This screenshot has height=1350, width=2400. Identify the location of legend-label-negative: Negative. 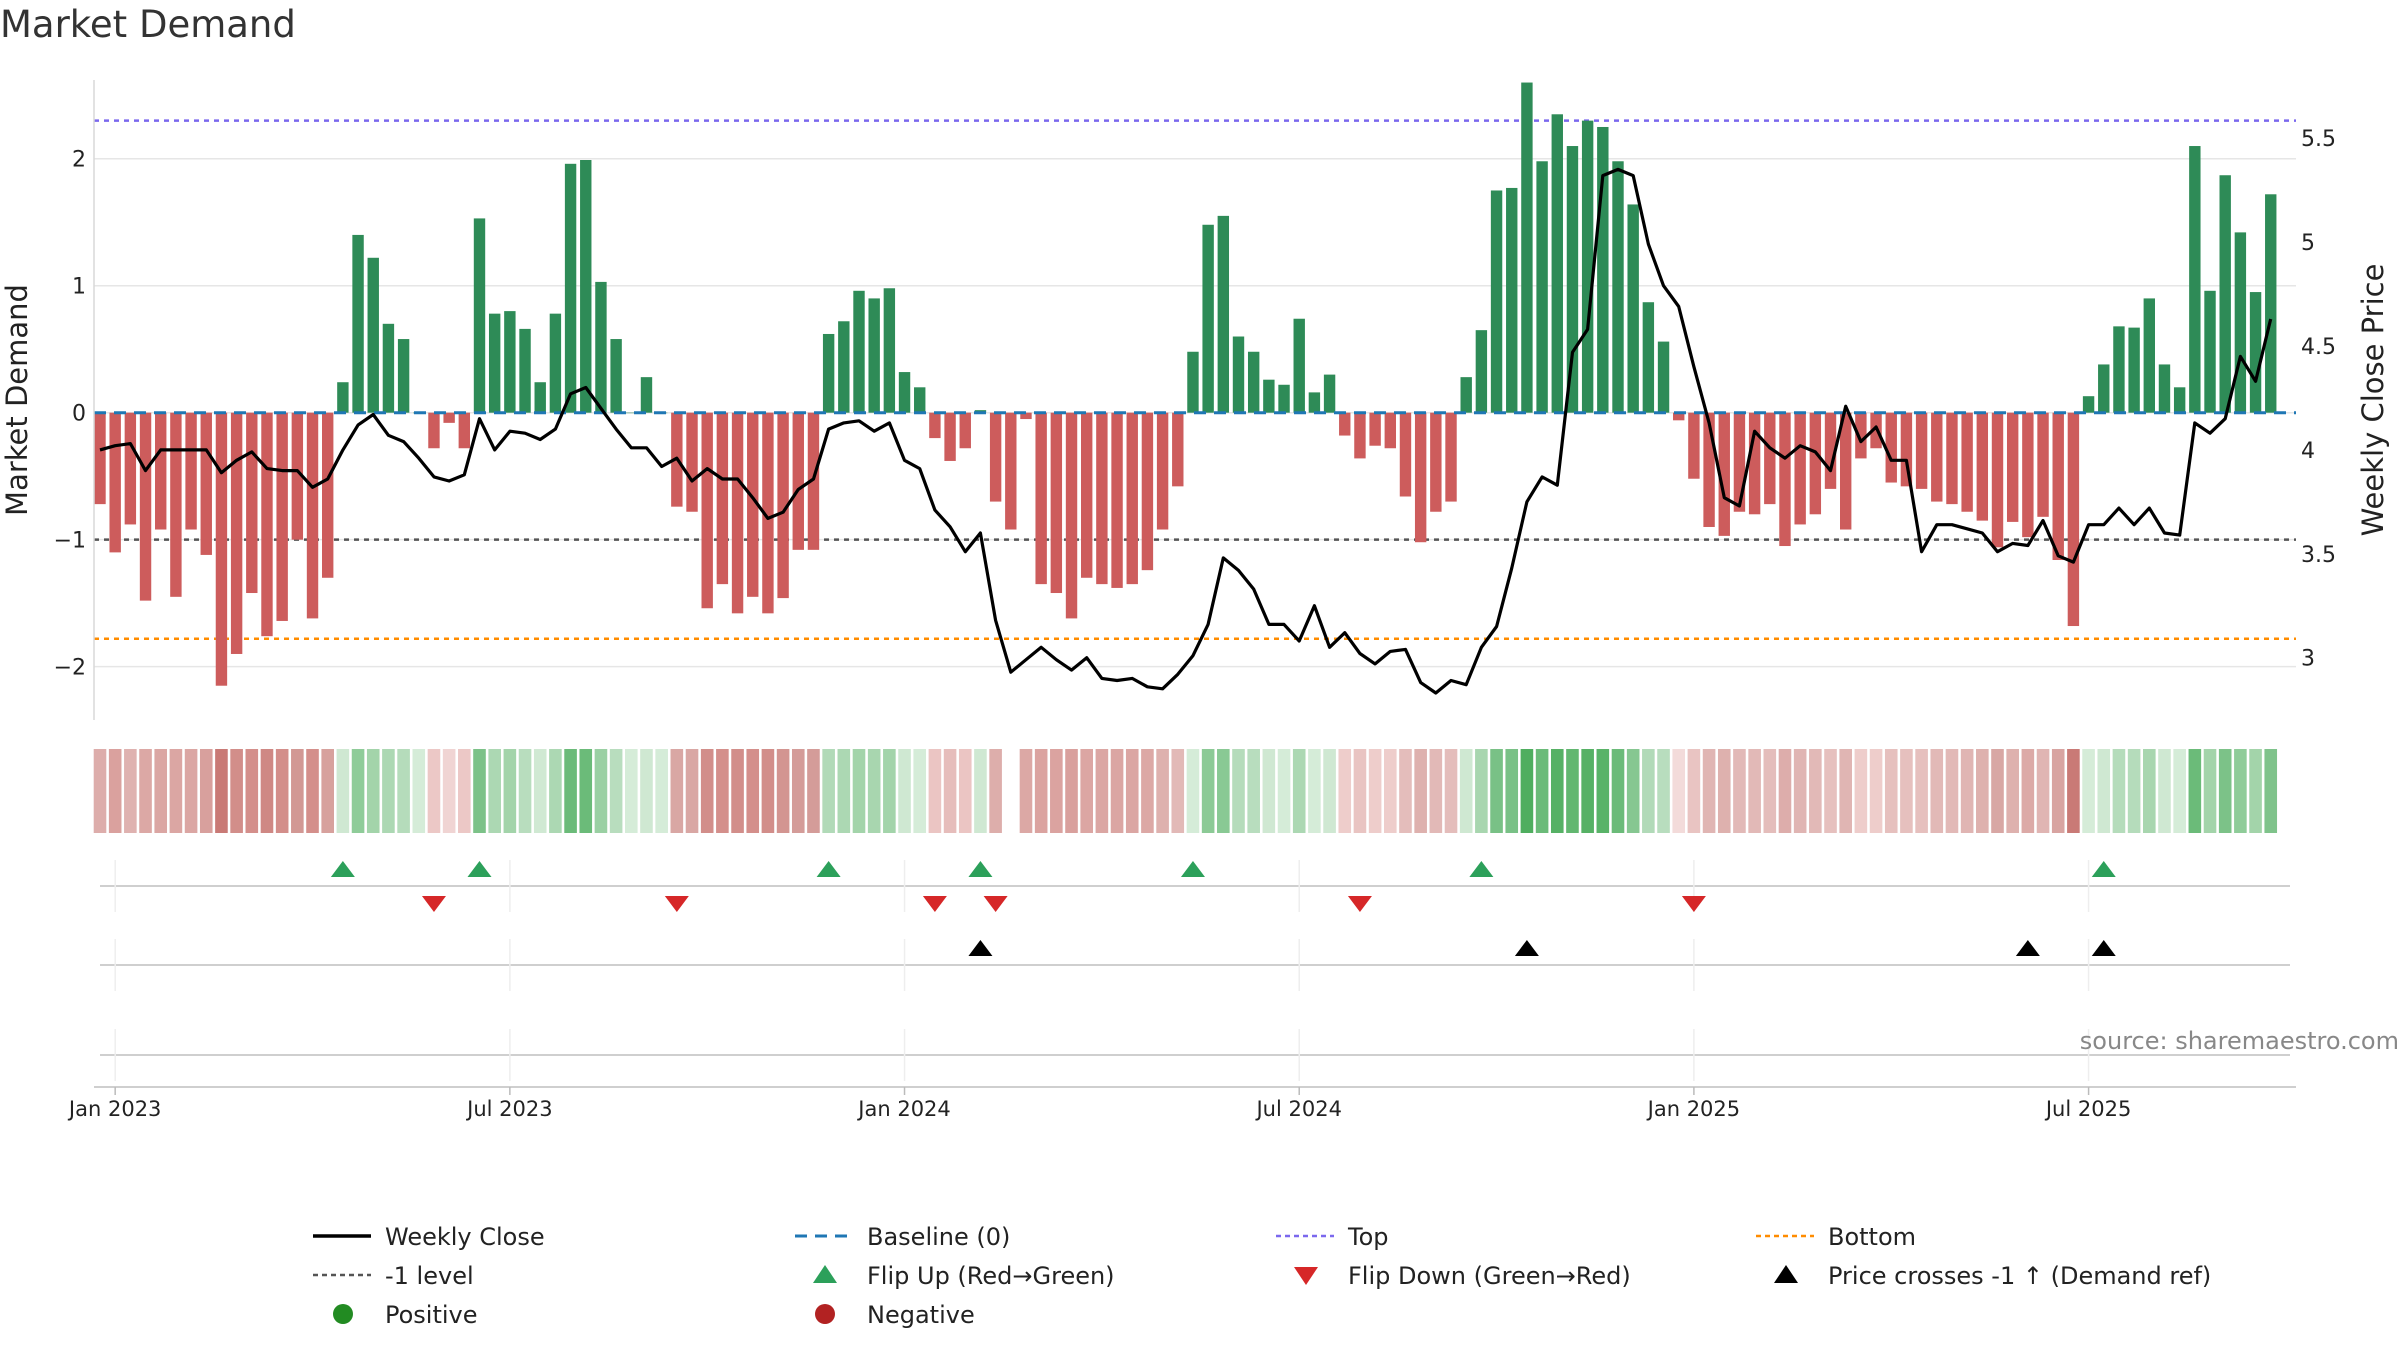
(921, 1315).